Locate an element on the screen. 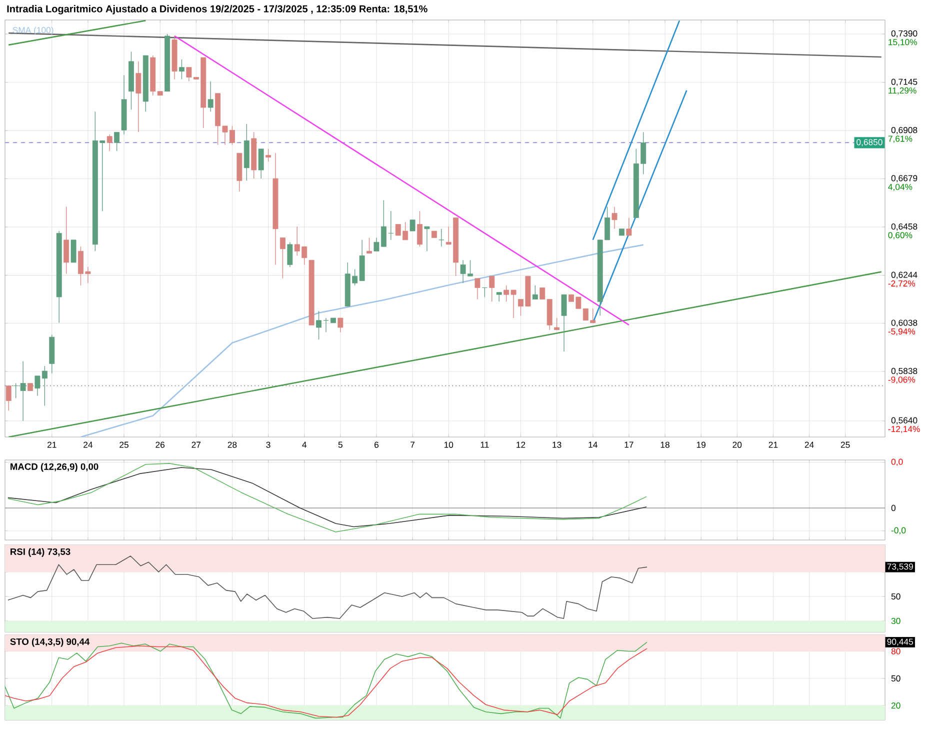  chart-title: Intradia Logaritmico Ajustado a Dividenos 19/2/2025 - 17/3/2025 , 12:35:09 Renta: 18,51% is located at coordinates (217, 9).